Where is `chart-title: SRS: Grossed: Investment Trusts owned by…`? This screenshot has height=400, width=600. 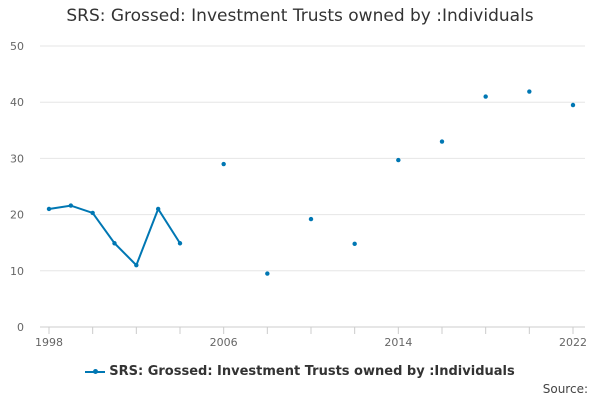
chart-title: SRS: Grossed: Investment Trusts owned by… is located at coordinates (300, 16).